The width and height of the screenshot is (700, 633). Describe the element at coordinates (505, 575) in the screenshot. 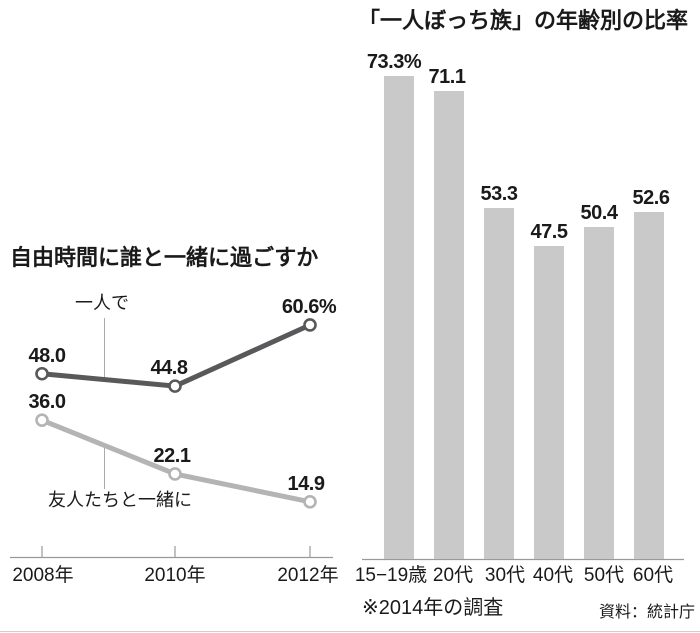

I see `bar-x-axis-label: 30代` at that location.